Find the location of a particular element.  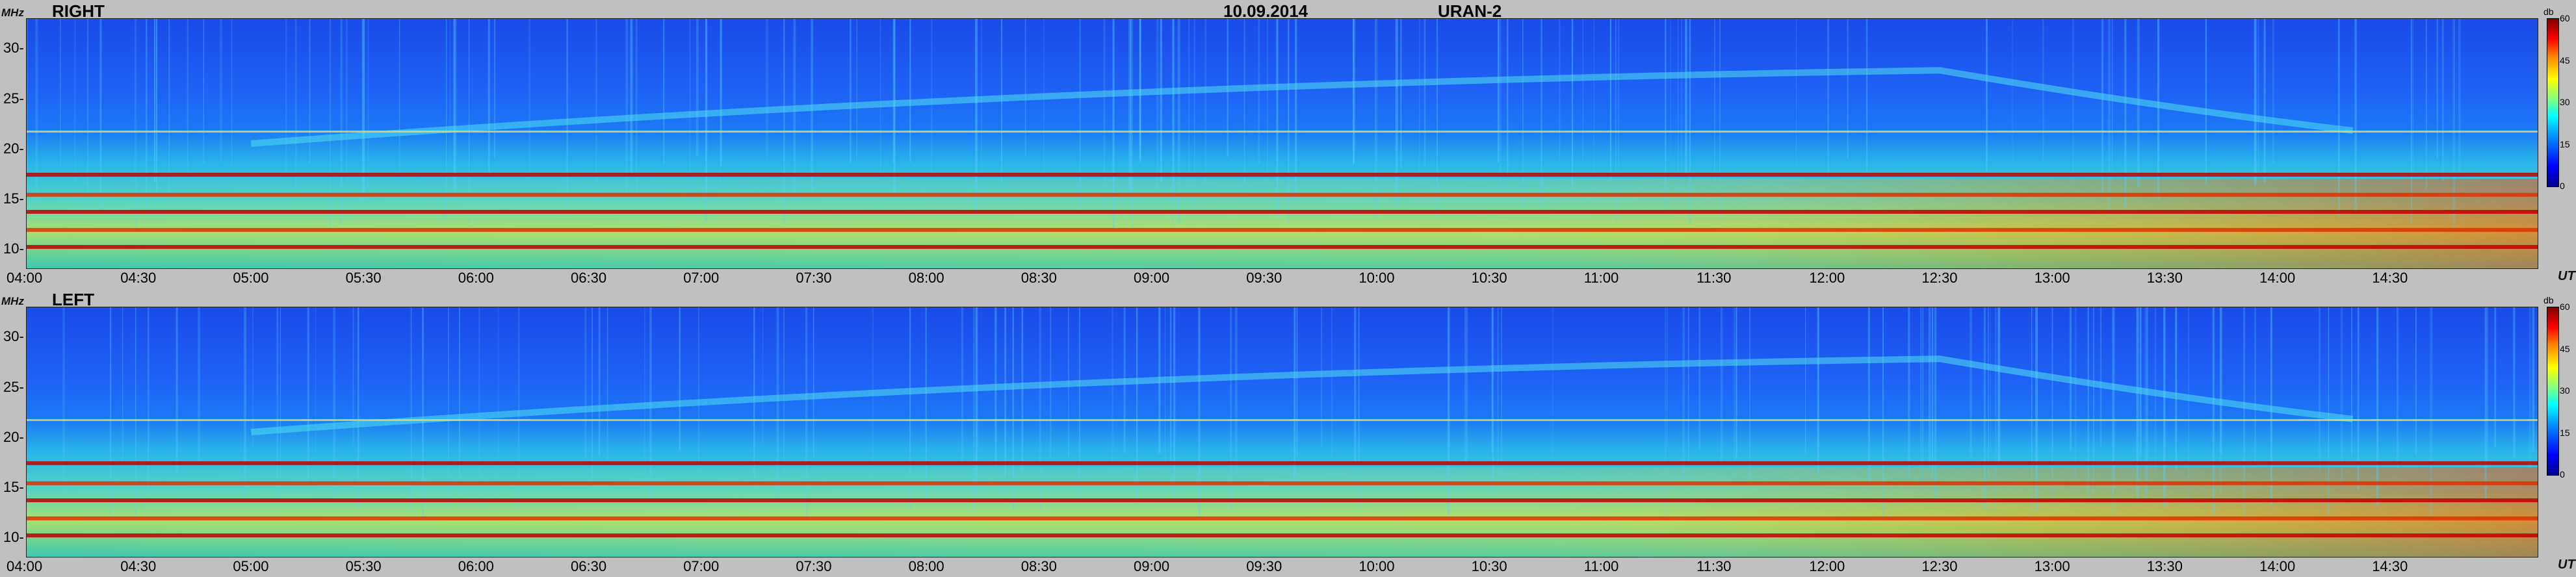

panel-right-ylabel: MHz is located at coordinates (12, 12).